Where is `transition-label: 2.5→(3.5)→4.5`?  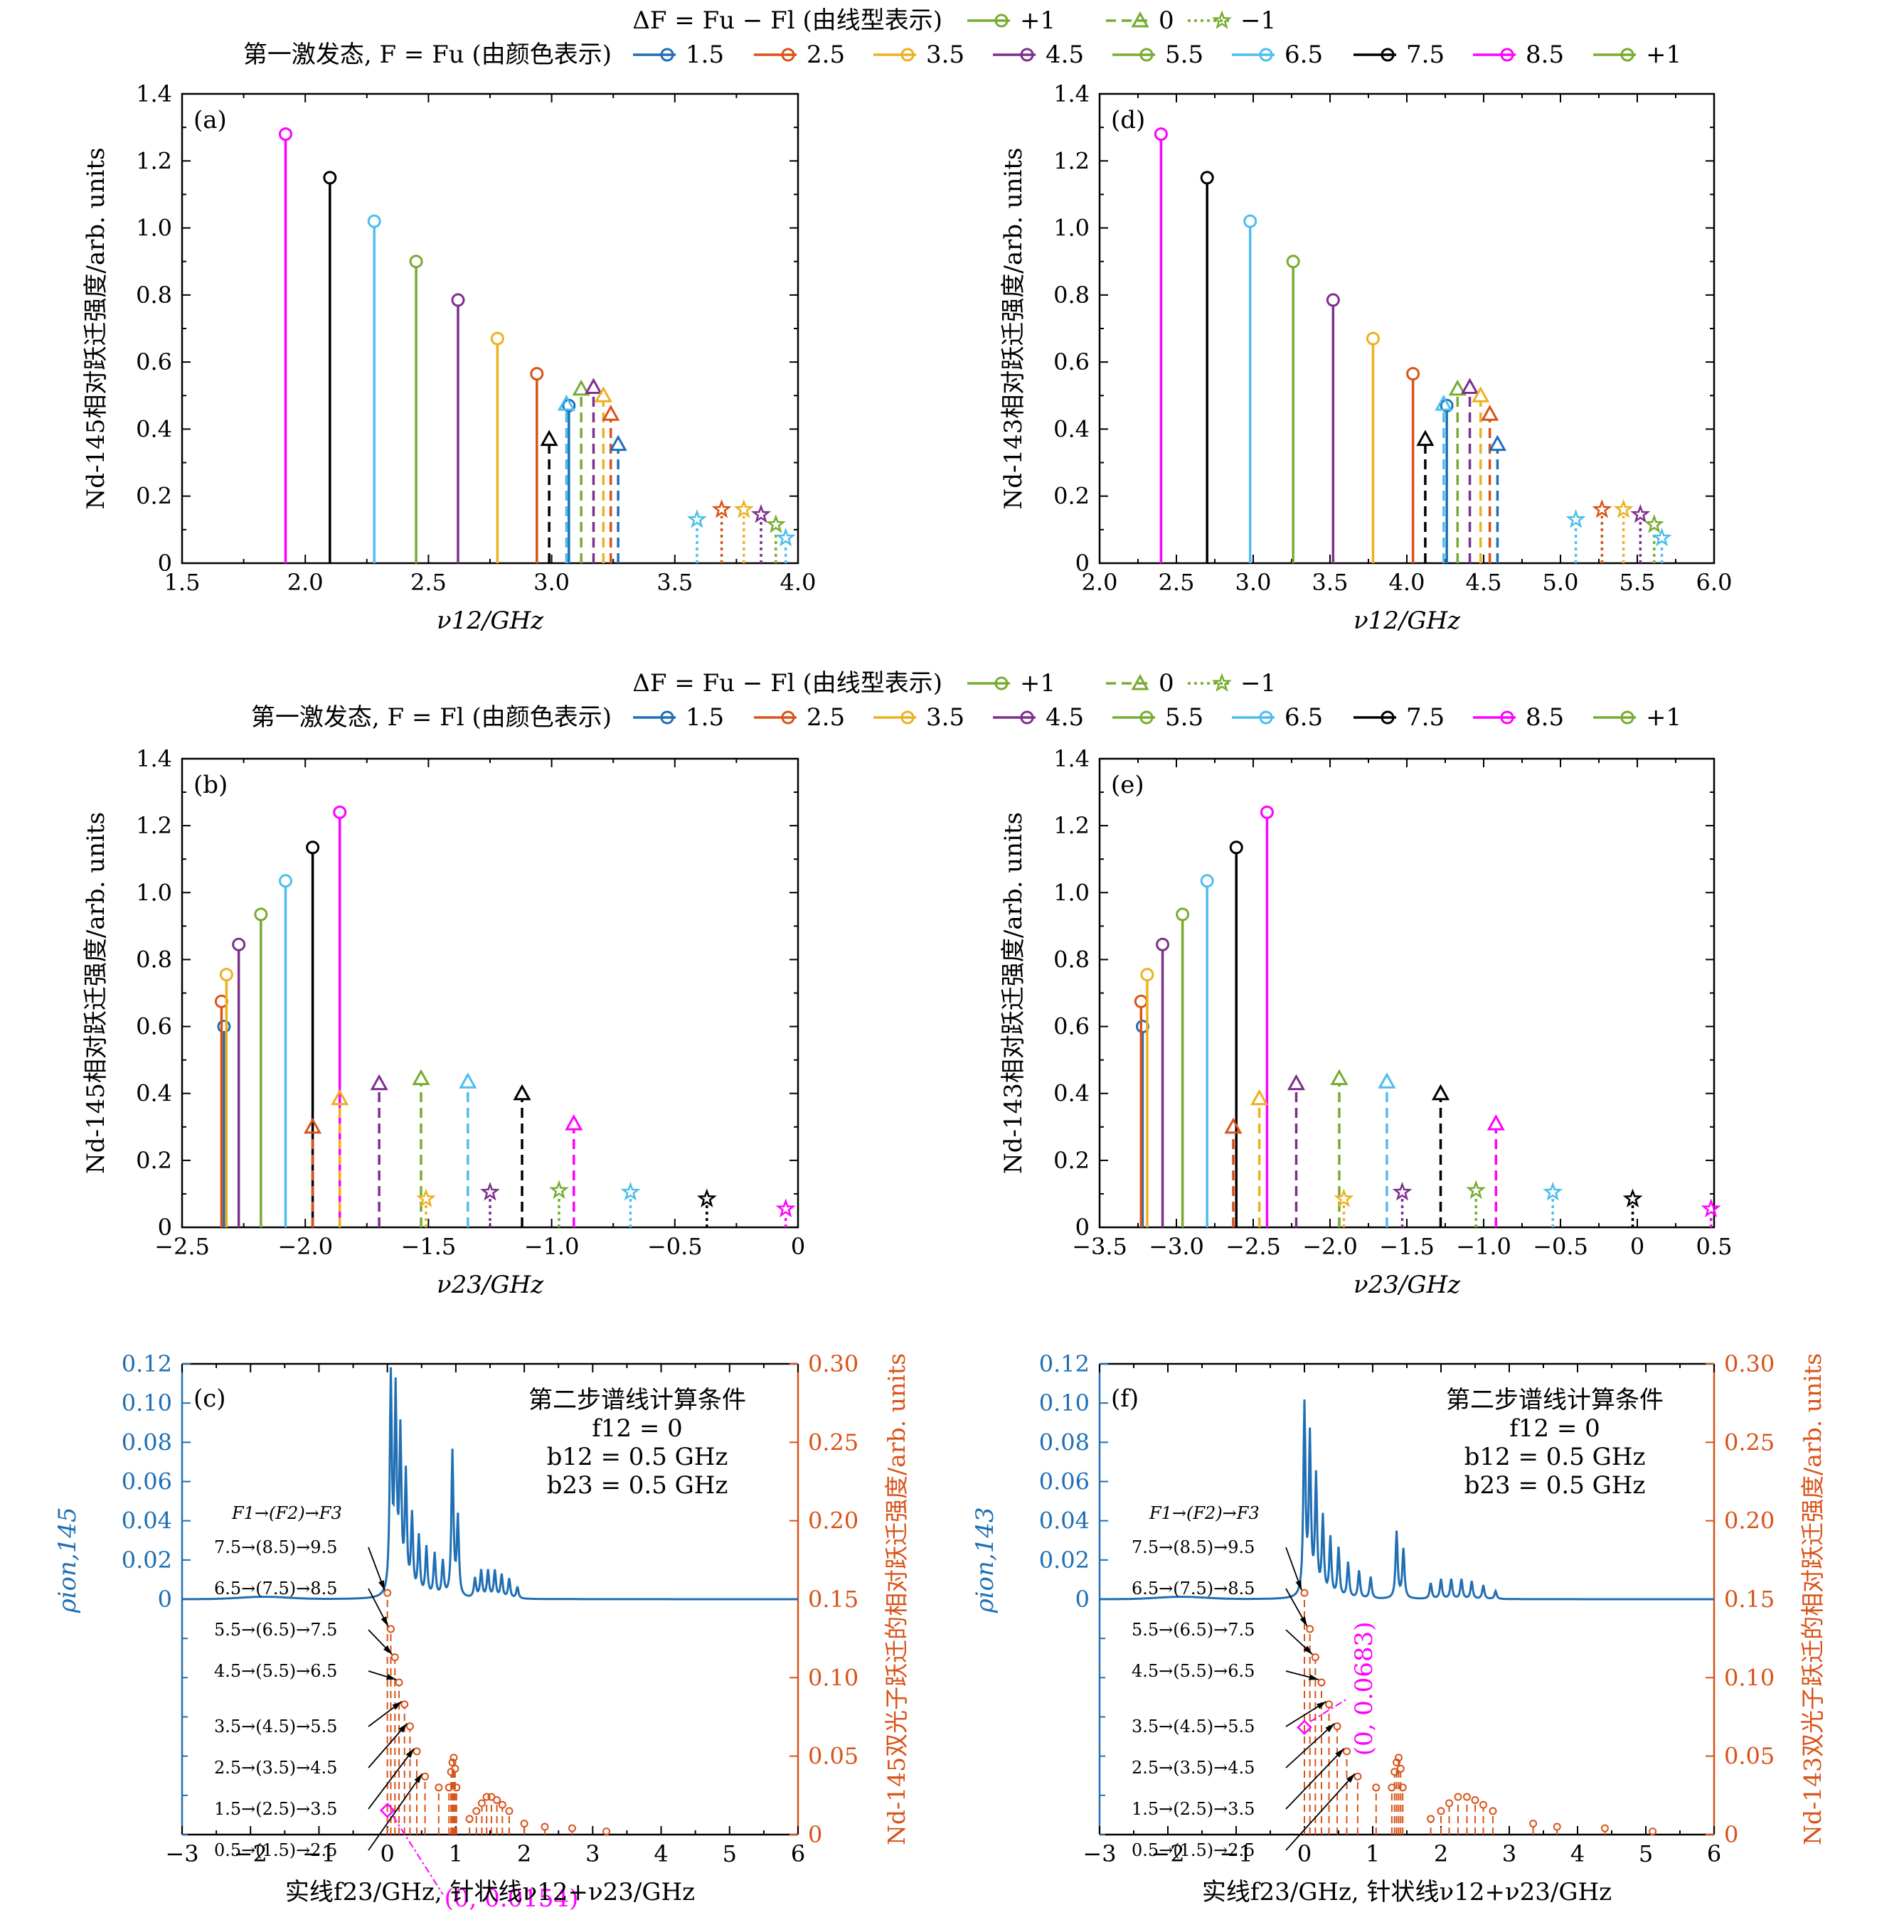 transition-label: 2.5→(3.5)→4.5 is located at coordinates (1193, 1768).